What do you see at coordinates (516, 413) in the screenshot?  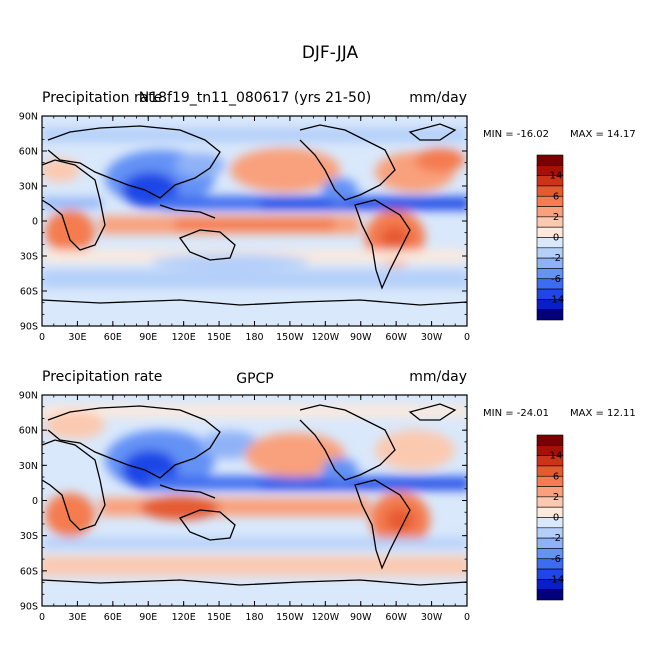 I see `panel-2-min-label: MIN = -24.01` at bounding box center [516, 413].